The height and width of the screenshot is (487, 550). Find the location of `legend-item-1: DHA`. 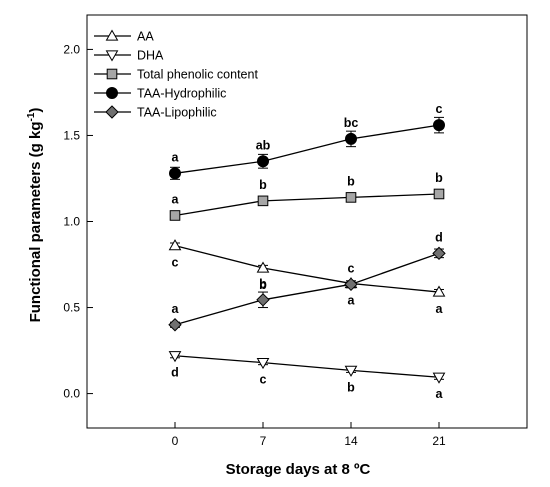

legend-item-1: DHA is located at coordinates (129, 56).